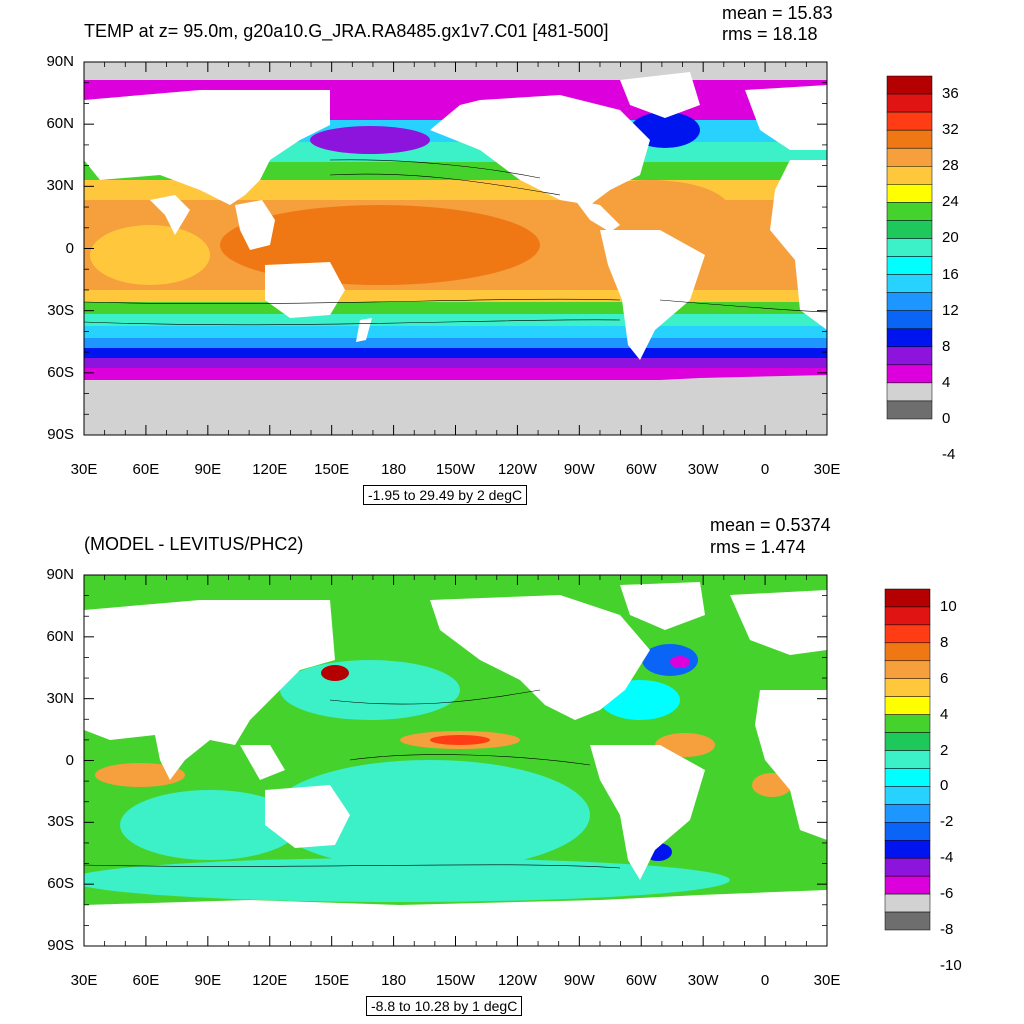  I want to click on top-contour-info: -1.95 to 29.49 by 2 degC, so click(445, 495).